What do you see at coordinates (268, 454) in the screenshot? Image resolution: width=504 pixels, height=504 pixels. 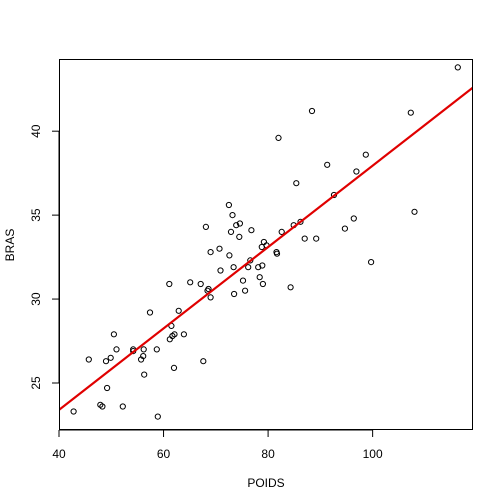 I see `x-tick-label: 80` at bounding box center [268, 454].